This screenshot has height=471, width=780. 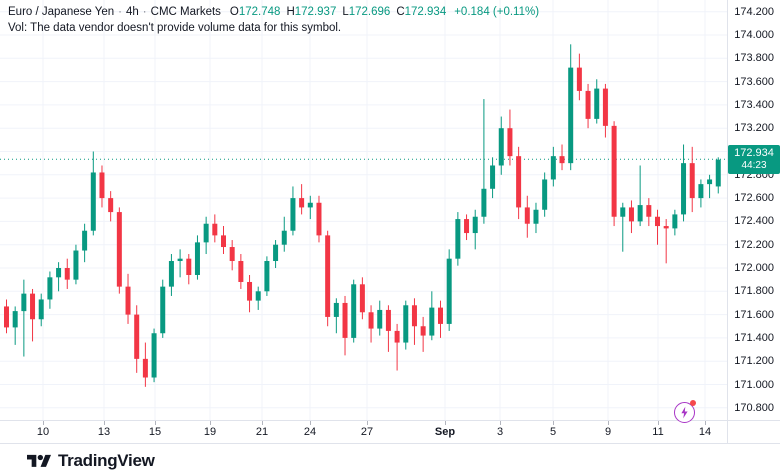 I want to click on price-tick-label: 171.600, so click(x=754, y=314).